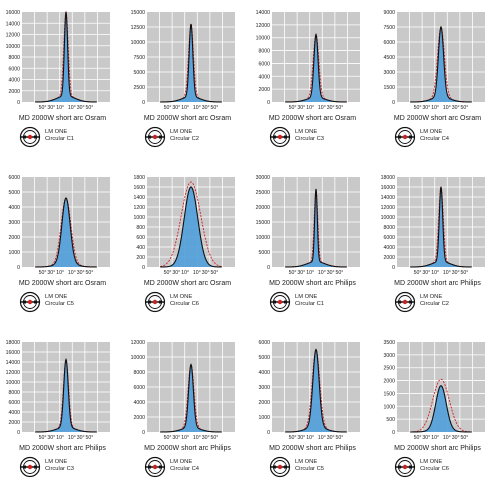 The image size is (500, 500). I want to click on y-tick-label: 12000, so click(138, 343).